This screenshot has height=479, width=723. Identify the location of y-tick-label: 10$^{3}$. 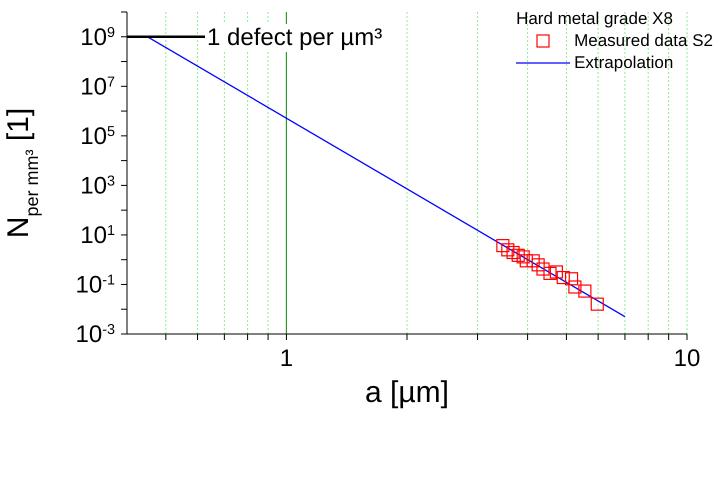
(97, 186).